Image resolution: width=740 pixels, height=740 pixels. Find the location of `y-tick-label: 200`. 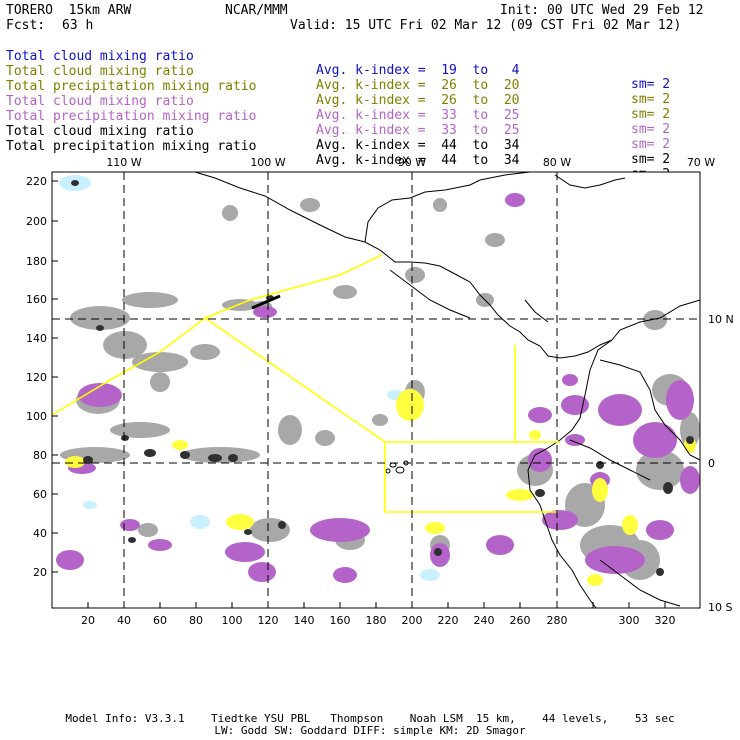

y-tick-label: 200 is located at coordinates (36, 221).